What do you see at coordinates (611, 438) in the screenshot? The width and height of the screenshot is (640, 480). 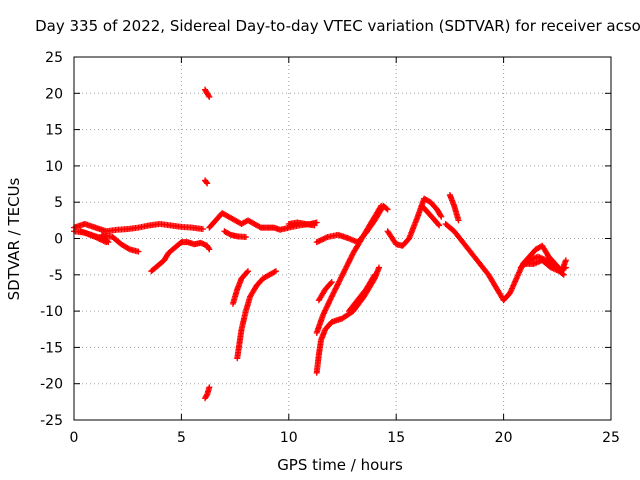 I see `x-tick-label: 25` at bounding box center [611, 438].